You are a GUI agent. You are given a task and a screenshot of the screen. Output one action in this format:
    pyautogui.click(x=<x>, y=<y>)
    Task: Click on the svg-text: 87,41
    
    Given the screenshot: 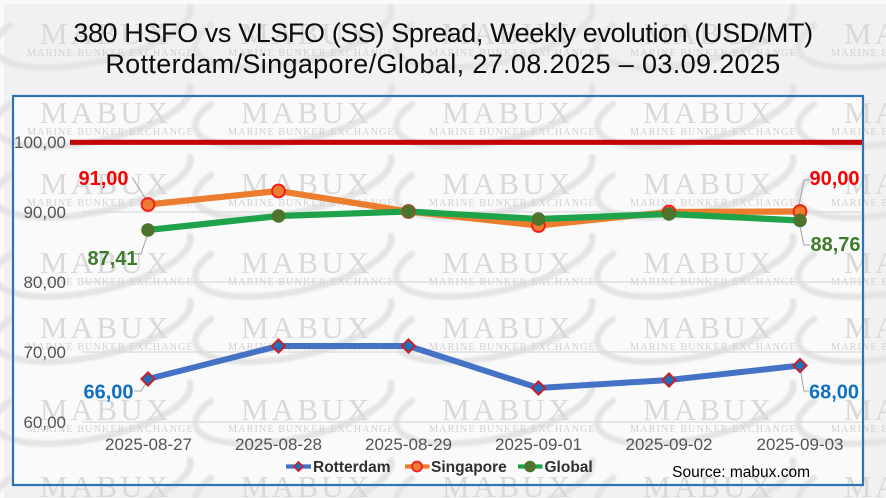 What is the action you would take?
    pyautogui.click(x=112, y=259)
    